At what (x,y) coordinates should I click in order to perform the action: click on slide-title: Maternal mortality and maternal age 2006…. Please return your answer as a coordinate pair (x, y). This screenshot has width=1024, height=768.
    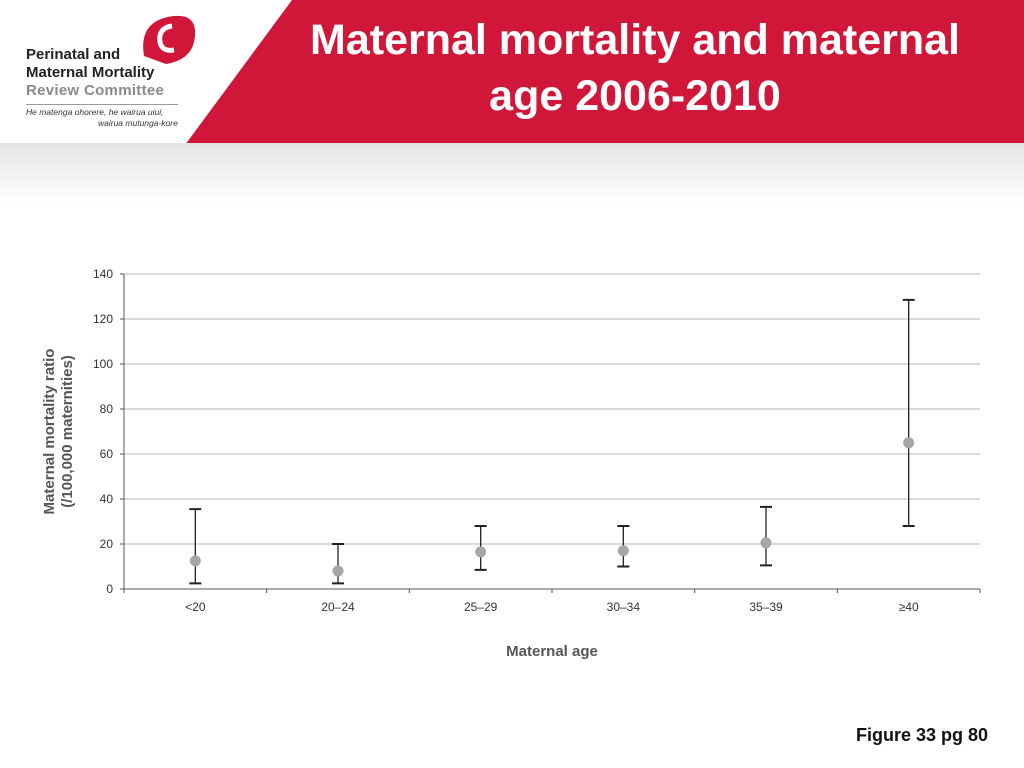
    Looking at the image, I should click on (635, 68).